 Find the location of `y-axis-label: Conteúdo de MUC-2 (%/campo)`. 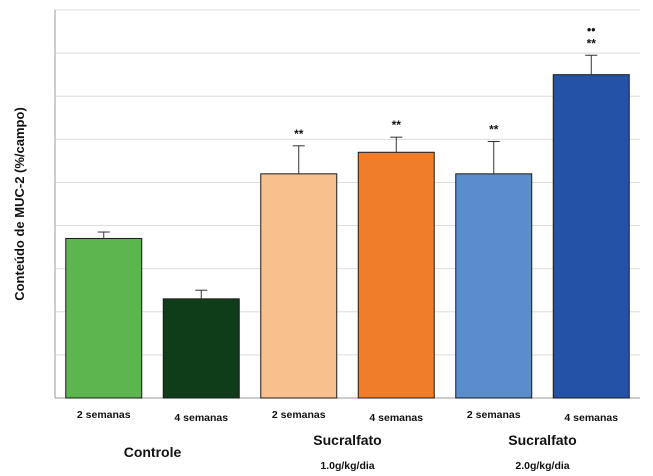

y-axis-label: Conteúdo de MUC-2 (%/campo) is located at coordinates (19, 204).